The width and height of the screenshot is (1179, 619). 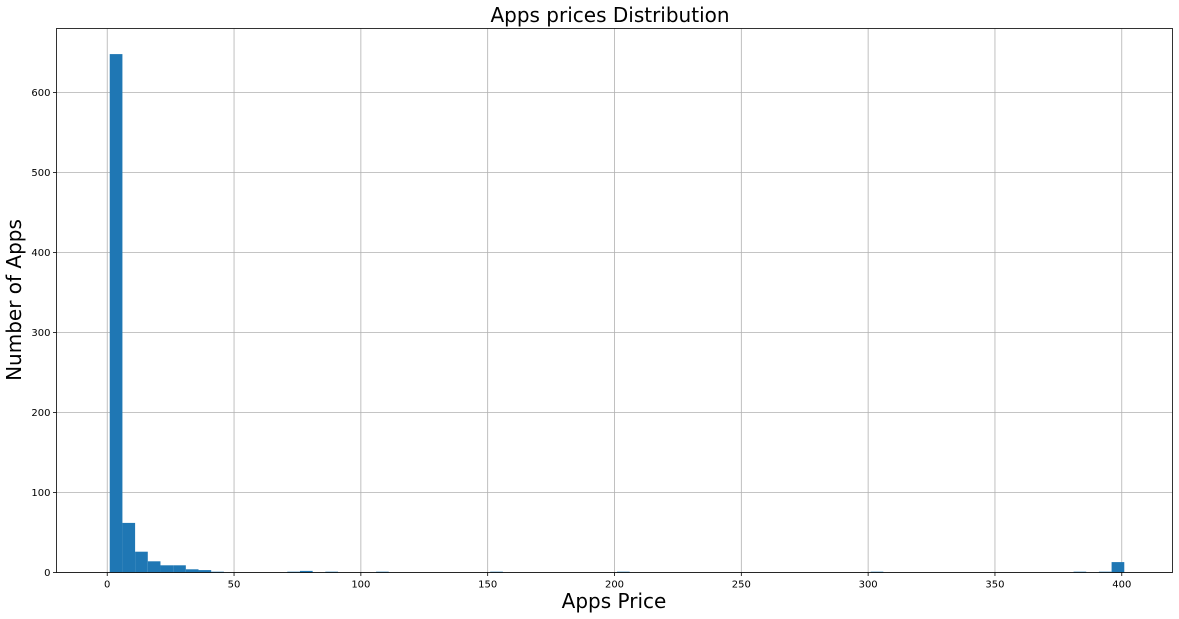 What do you see at coordinates (487, 585) in the screenshot?
I see `x-tick-label-3: 150` at bounding box center [487, 585].